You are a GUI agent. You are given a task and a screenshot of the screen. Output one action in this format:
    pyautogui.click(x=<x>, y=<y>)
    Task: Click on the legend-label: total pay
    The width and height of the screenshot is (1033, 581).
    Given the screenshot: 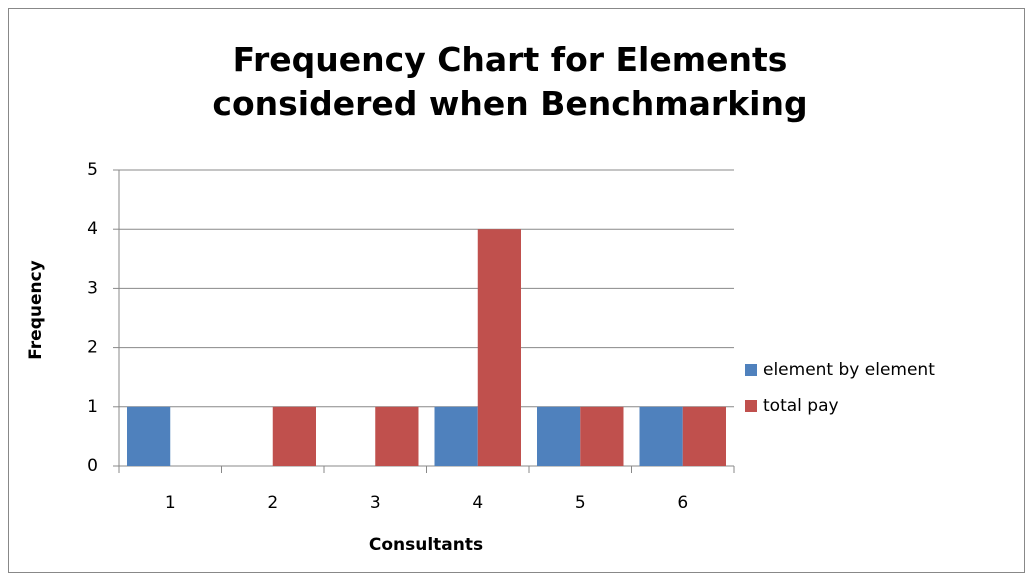 What is the action you would take?
    pyautogui.click(x=801, y=406)
    